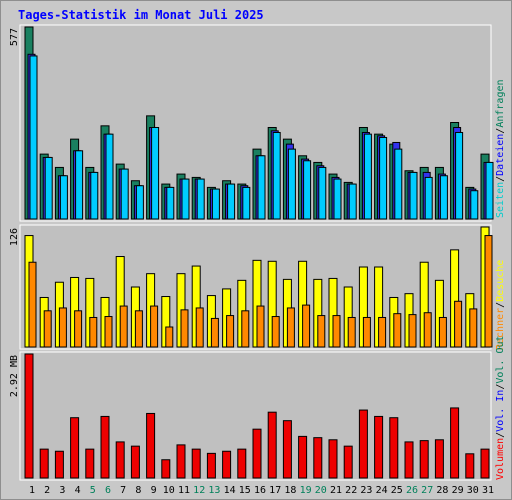  What do you see at coordinates (47, 490) in the screenshot?
I see `x-tick-day-2: 2` at bounding box center [47, 490].